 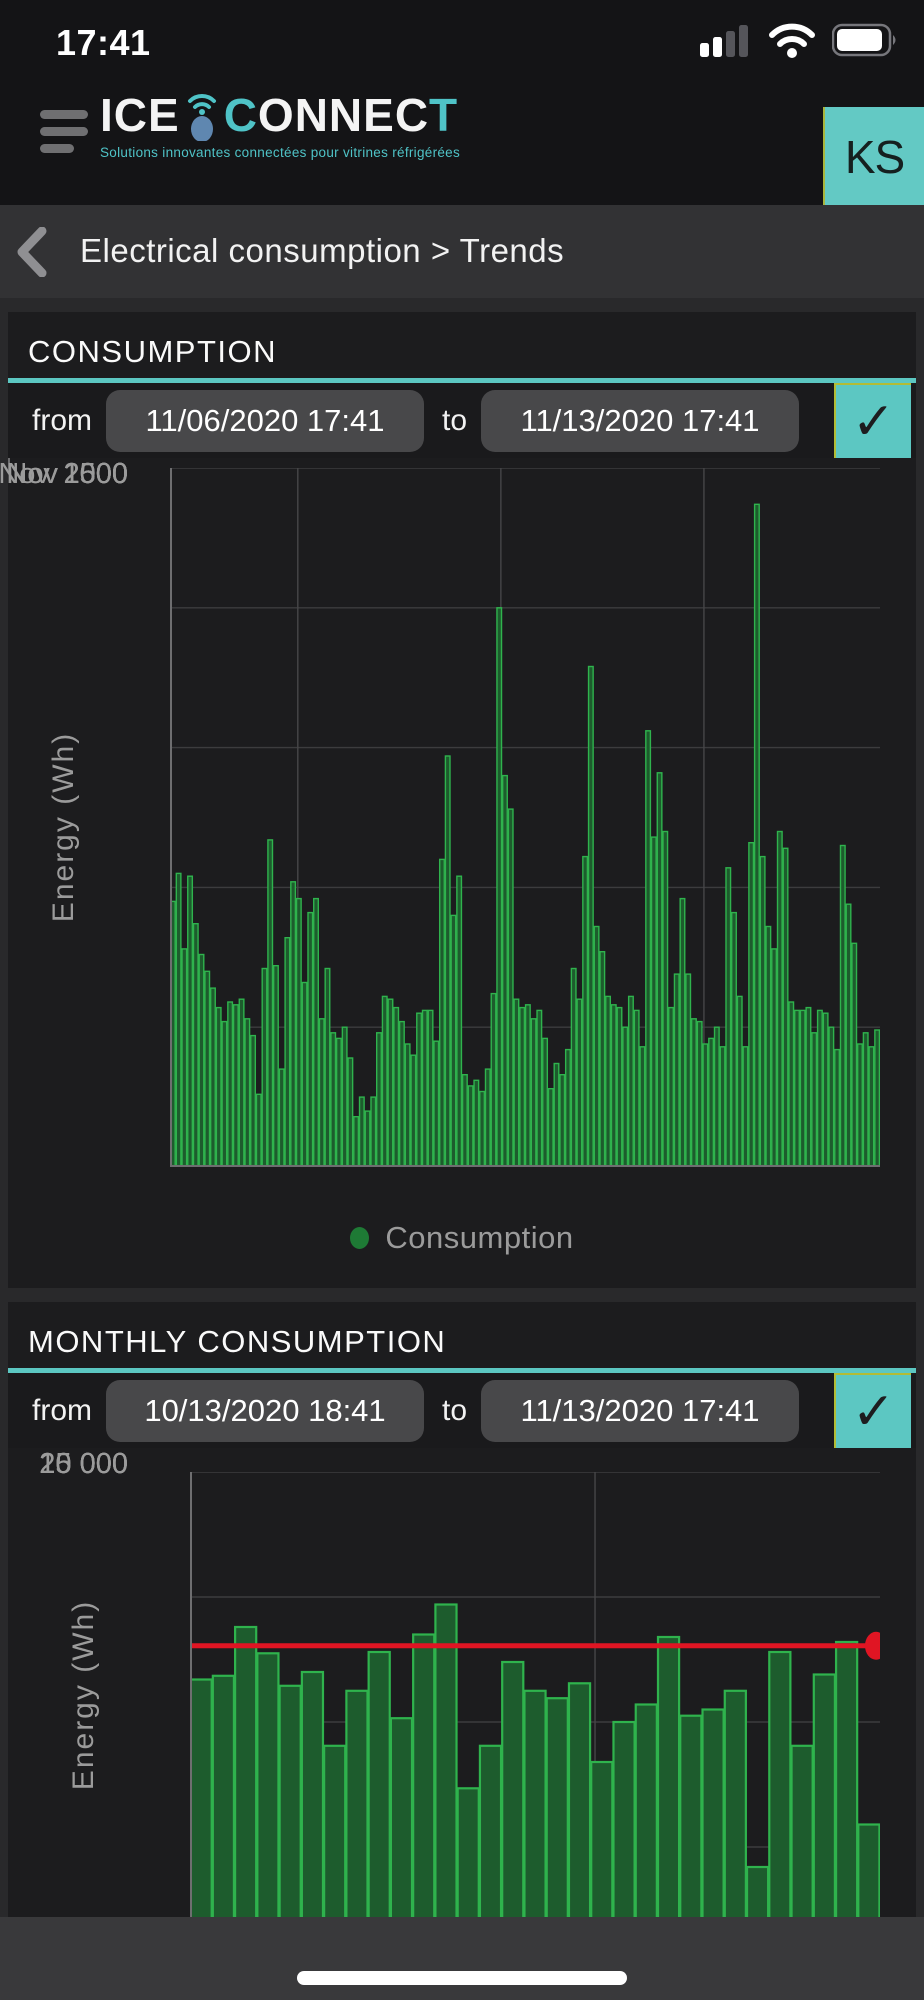 What do you see at coordinates (265, 420) in the screenshot?
I see `from-date-input: 11/06/2020 17:41` at bounding box center [265, 420].